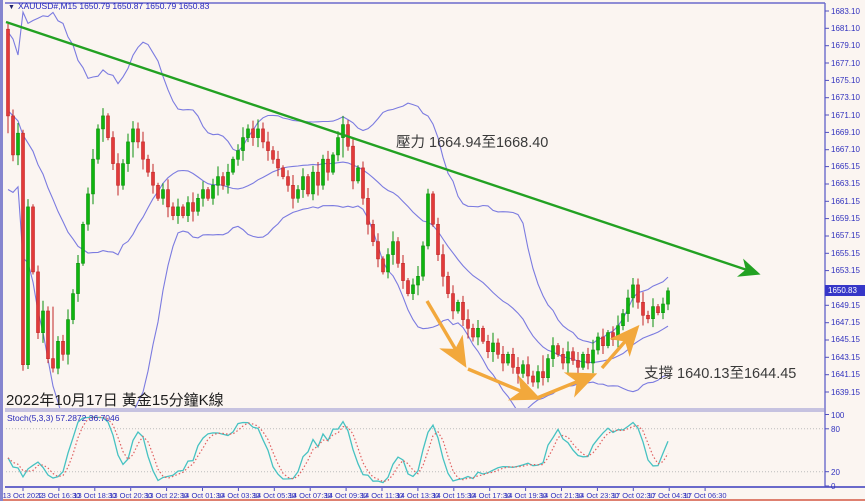 The height and width of the screenshot is (501, 865). What do you see at coordinates (669, 495) in the screenshot?
I see `time-axis-label: 17 Oct 04:30` at bounding box center [669, 495].